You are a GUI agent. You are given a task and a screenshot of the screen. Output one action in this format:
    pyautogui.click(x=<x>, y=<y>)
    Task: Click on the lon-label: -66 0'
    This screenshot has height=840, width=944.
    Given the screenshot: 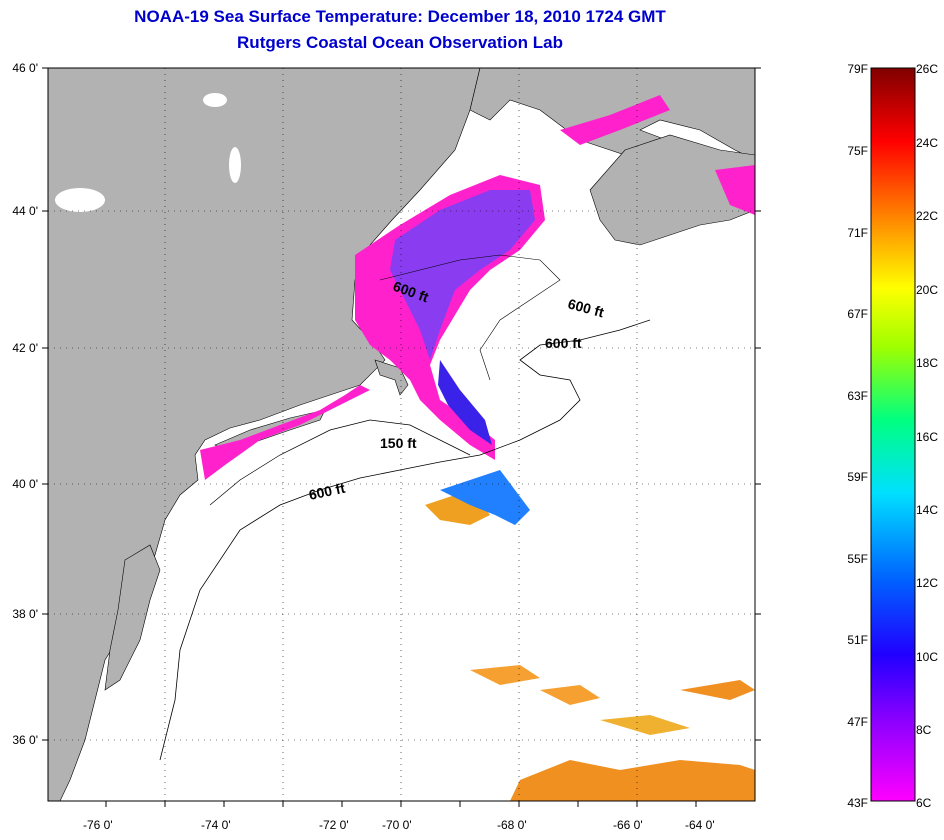 What is the action you would take?
    pyautogui.click(x=628, y=825)
    